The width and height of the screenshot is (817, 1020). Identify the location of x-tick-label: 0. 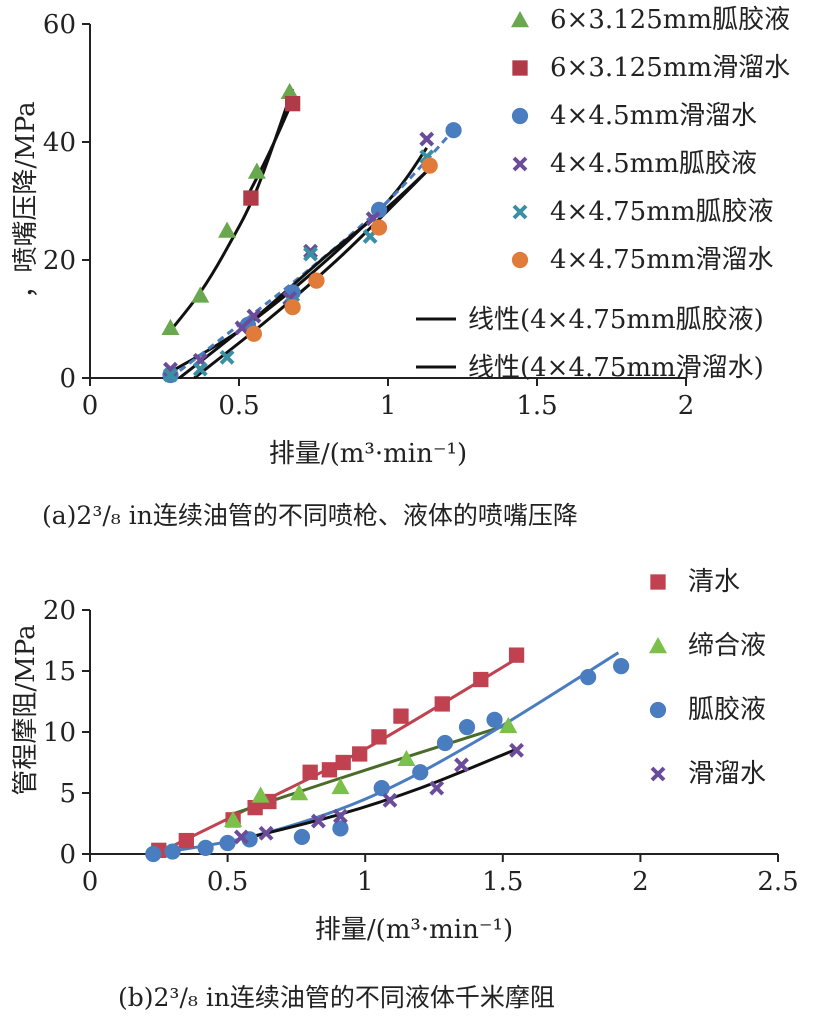
(90, 882).